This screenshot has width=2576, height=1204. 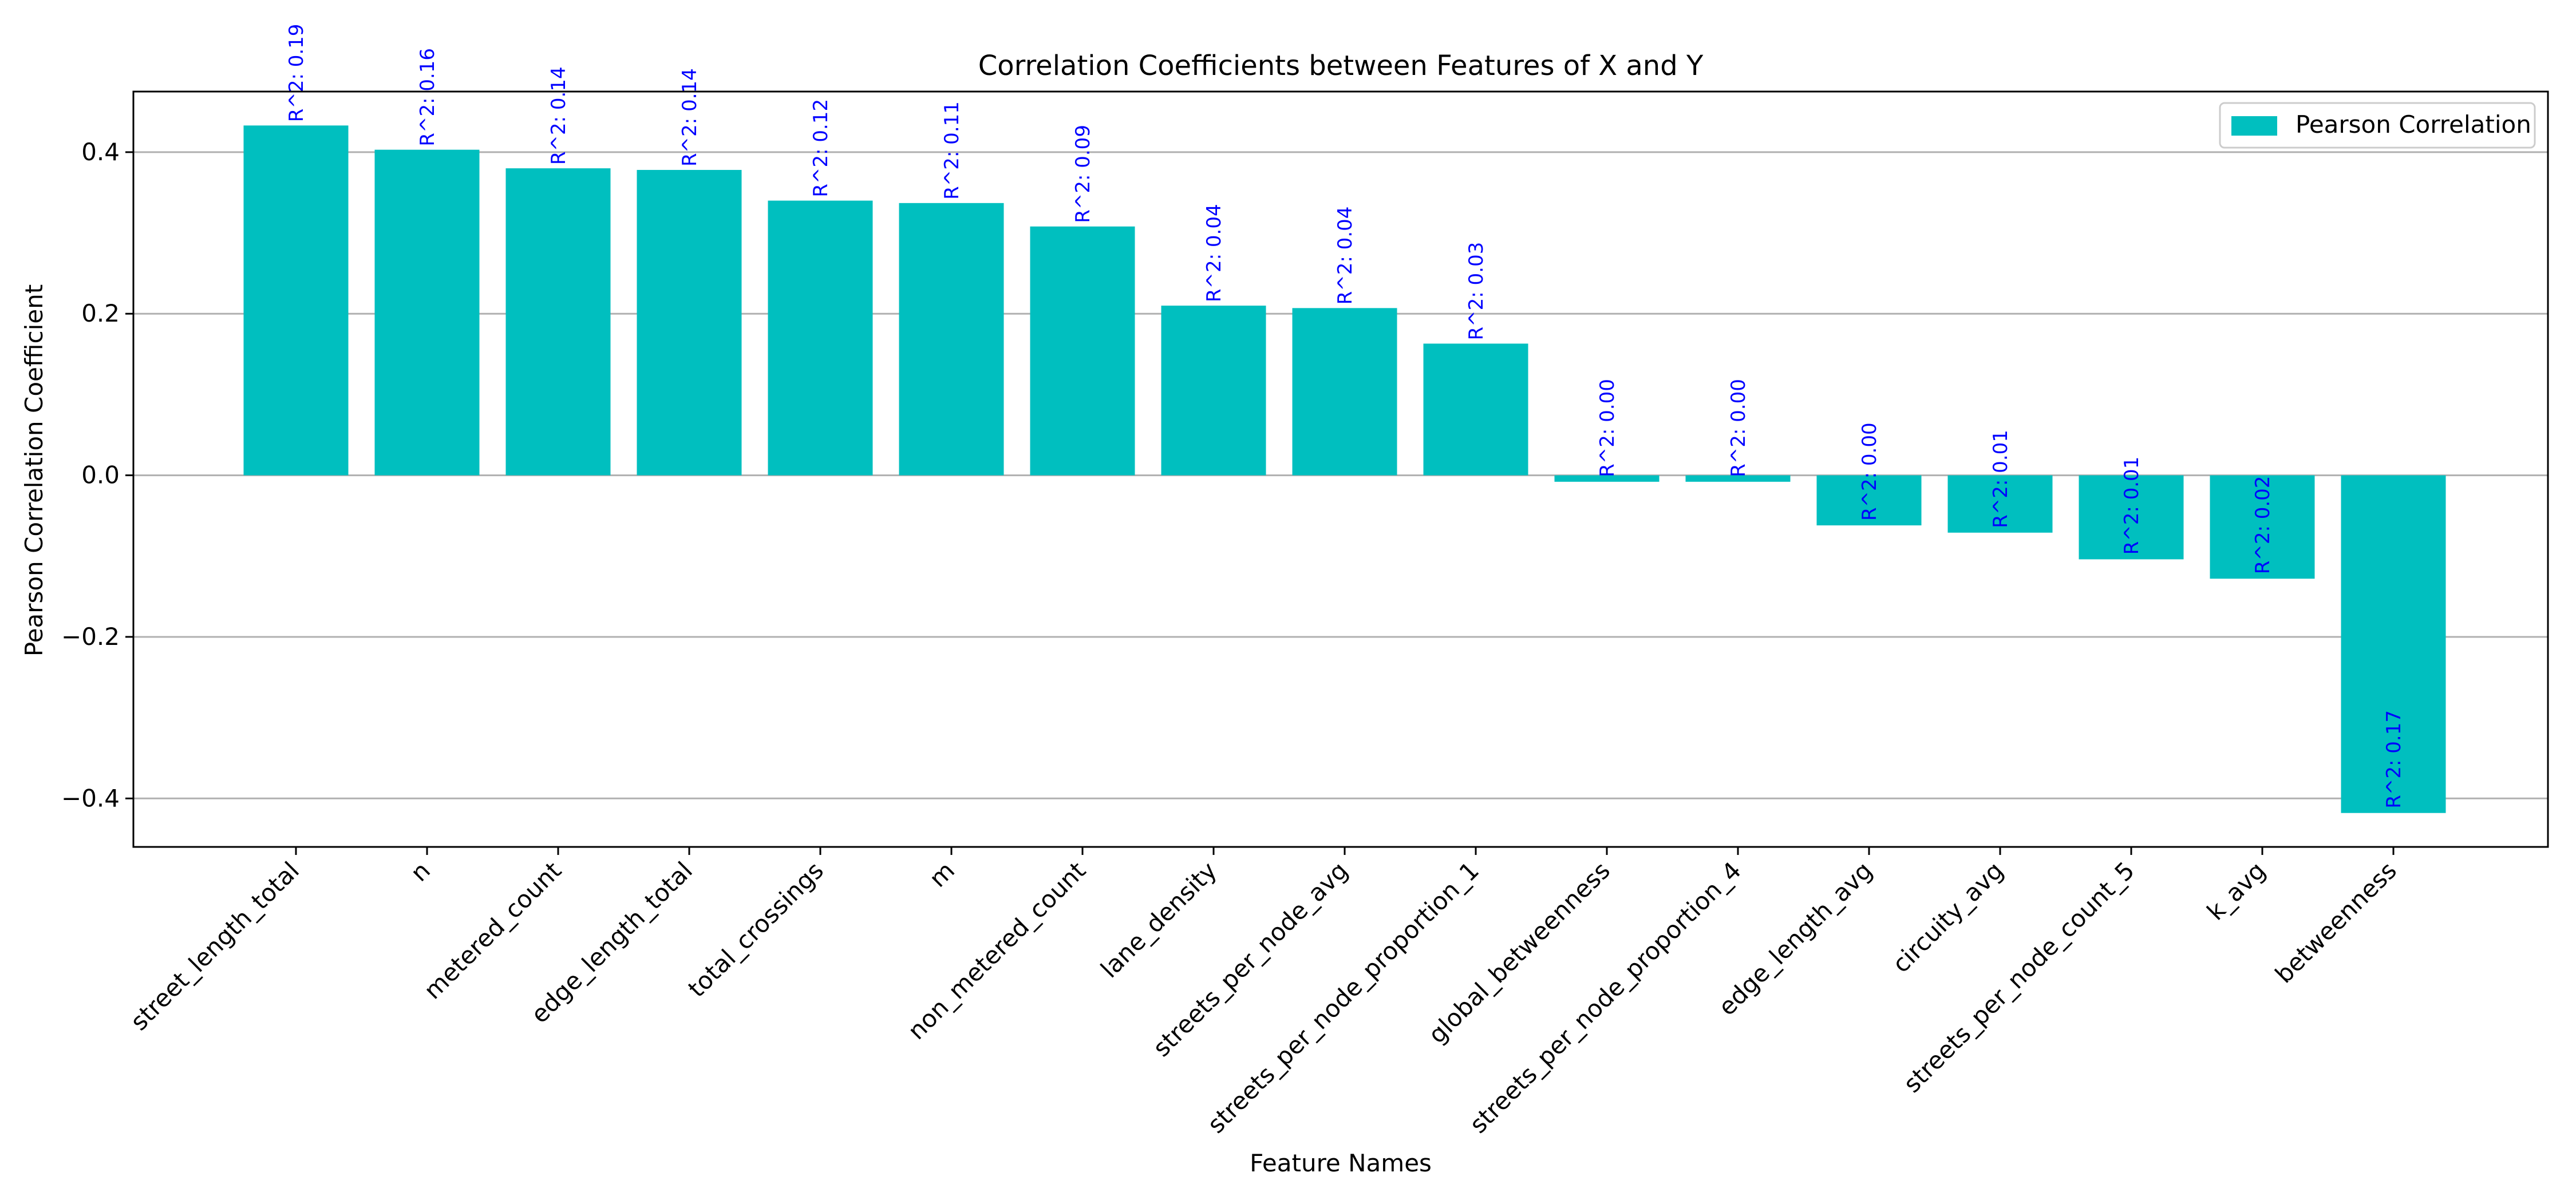 I want to click on x-tick-label: betweenness, so click(x=2336, y=922).